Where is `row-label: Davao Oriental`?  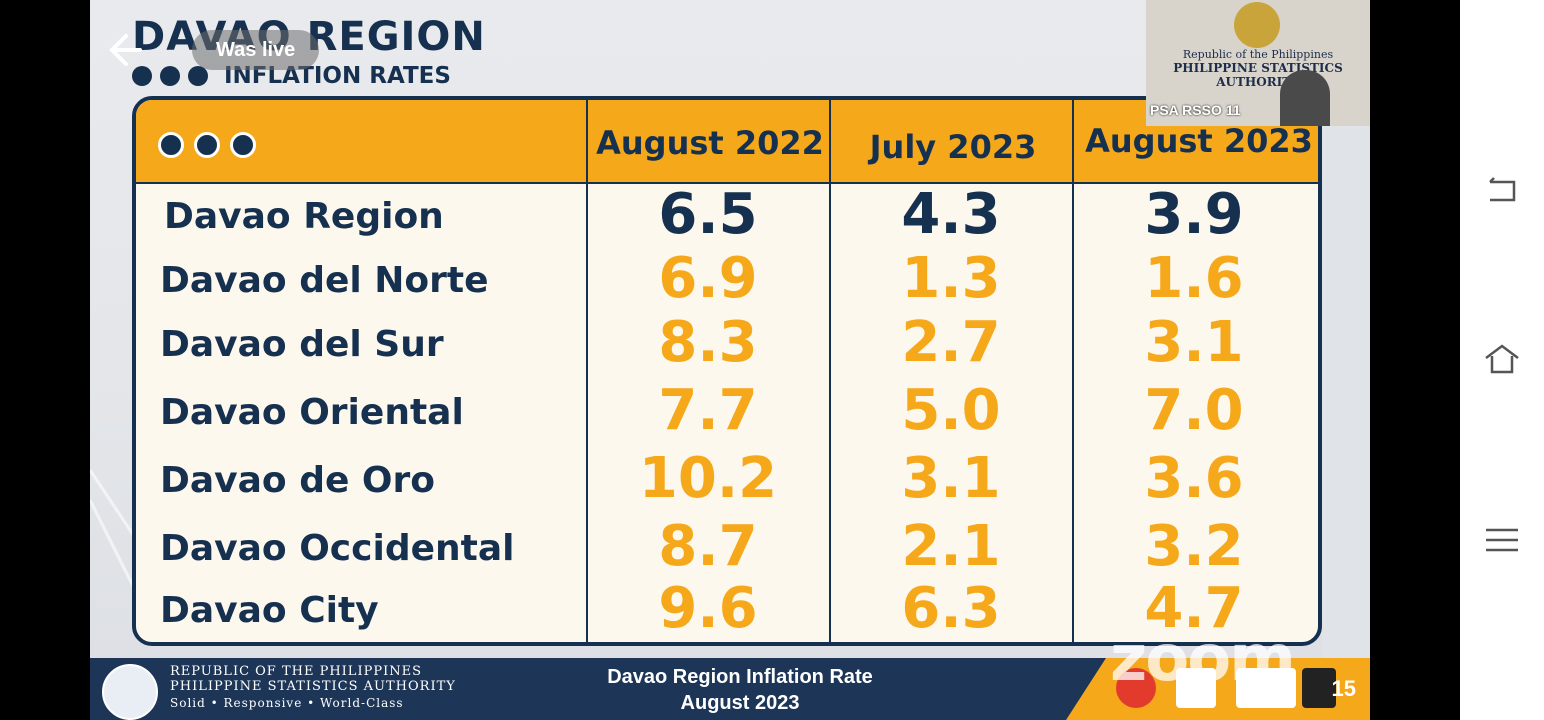 row-label: Davao Oriental is located at coordinates (312, 412).